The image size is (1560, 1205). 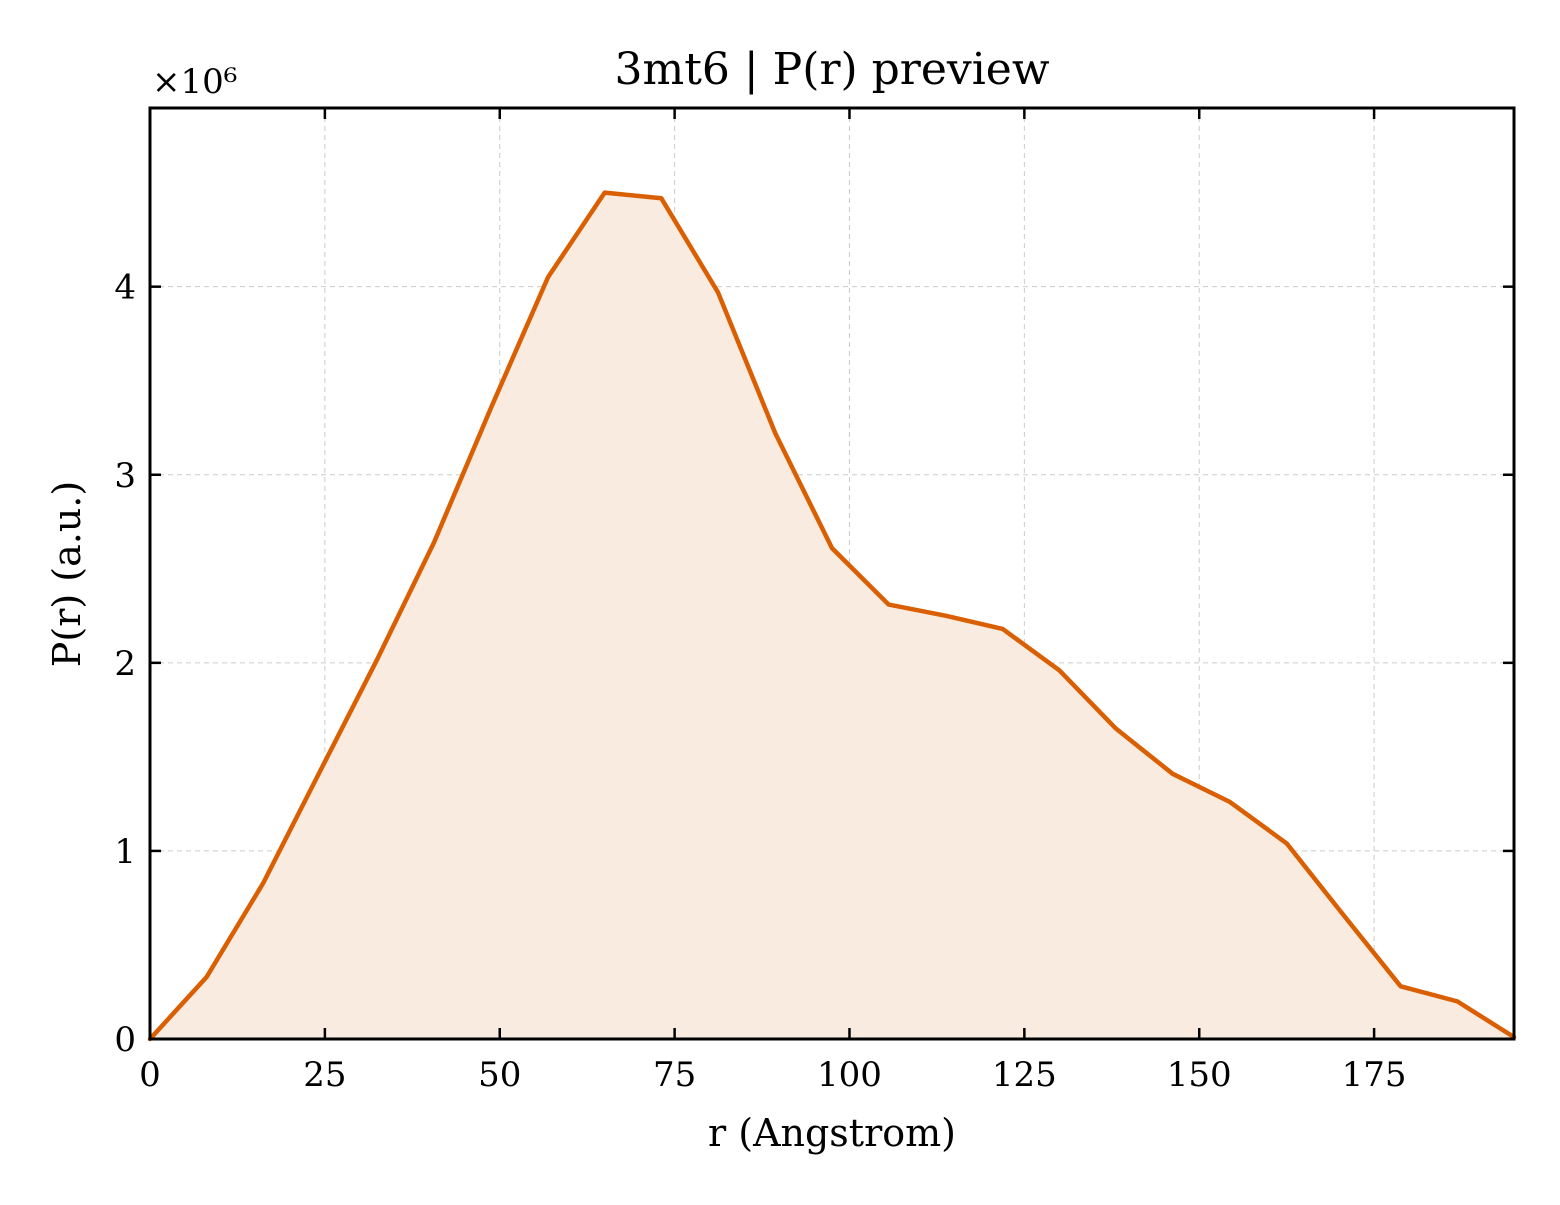 I want to click on x-tick-label: 175, so click(x=1374, y=1075).